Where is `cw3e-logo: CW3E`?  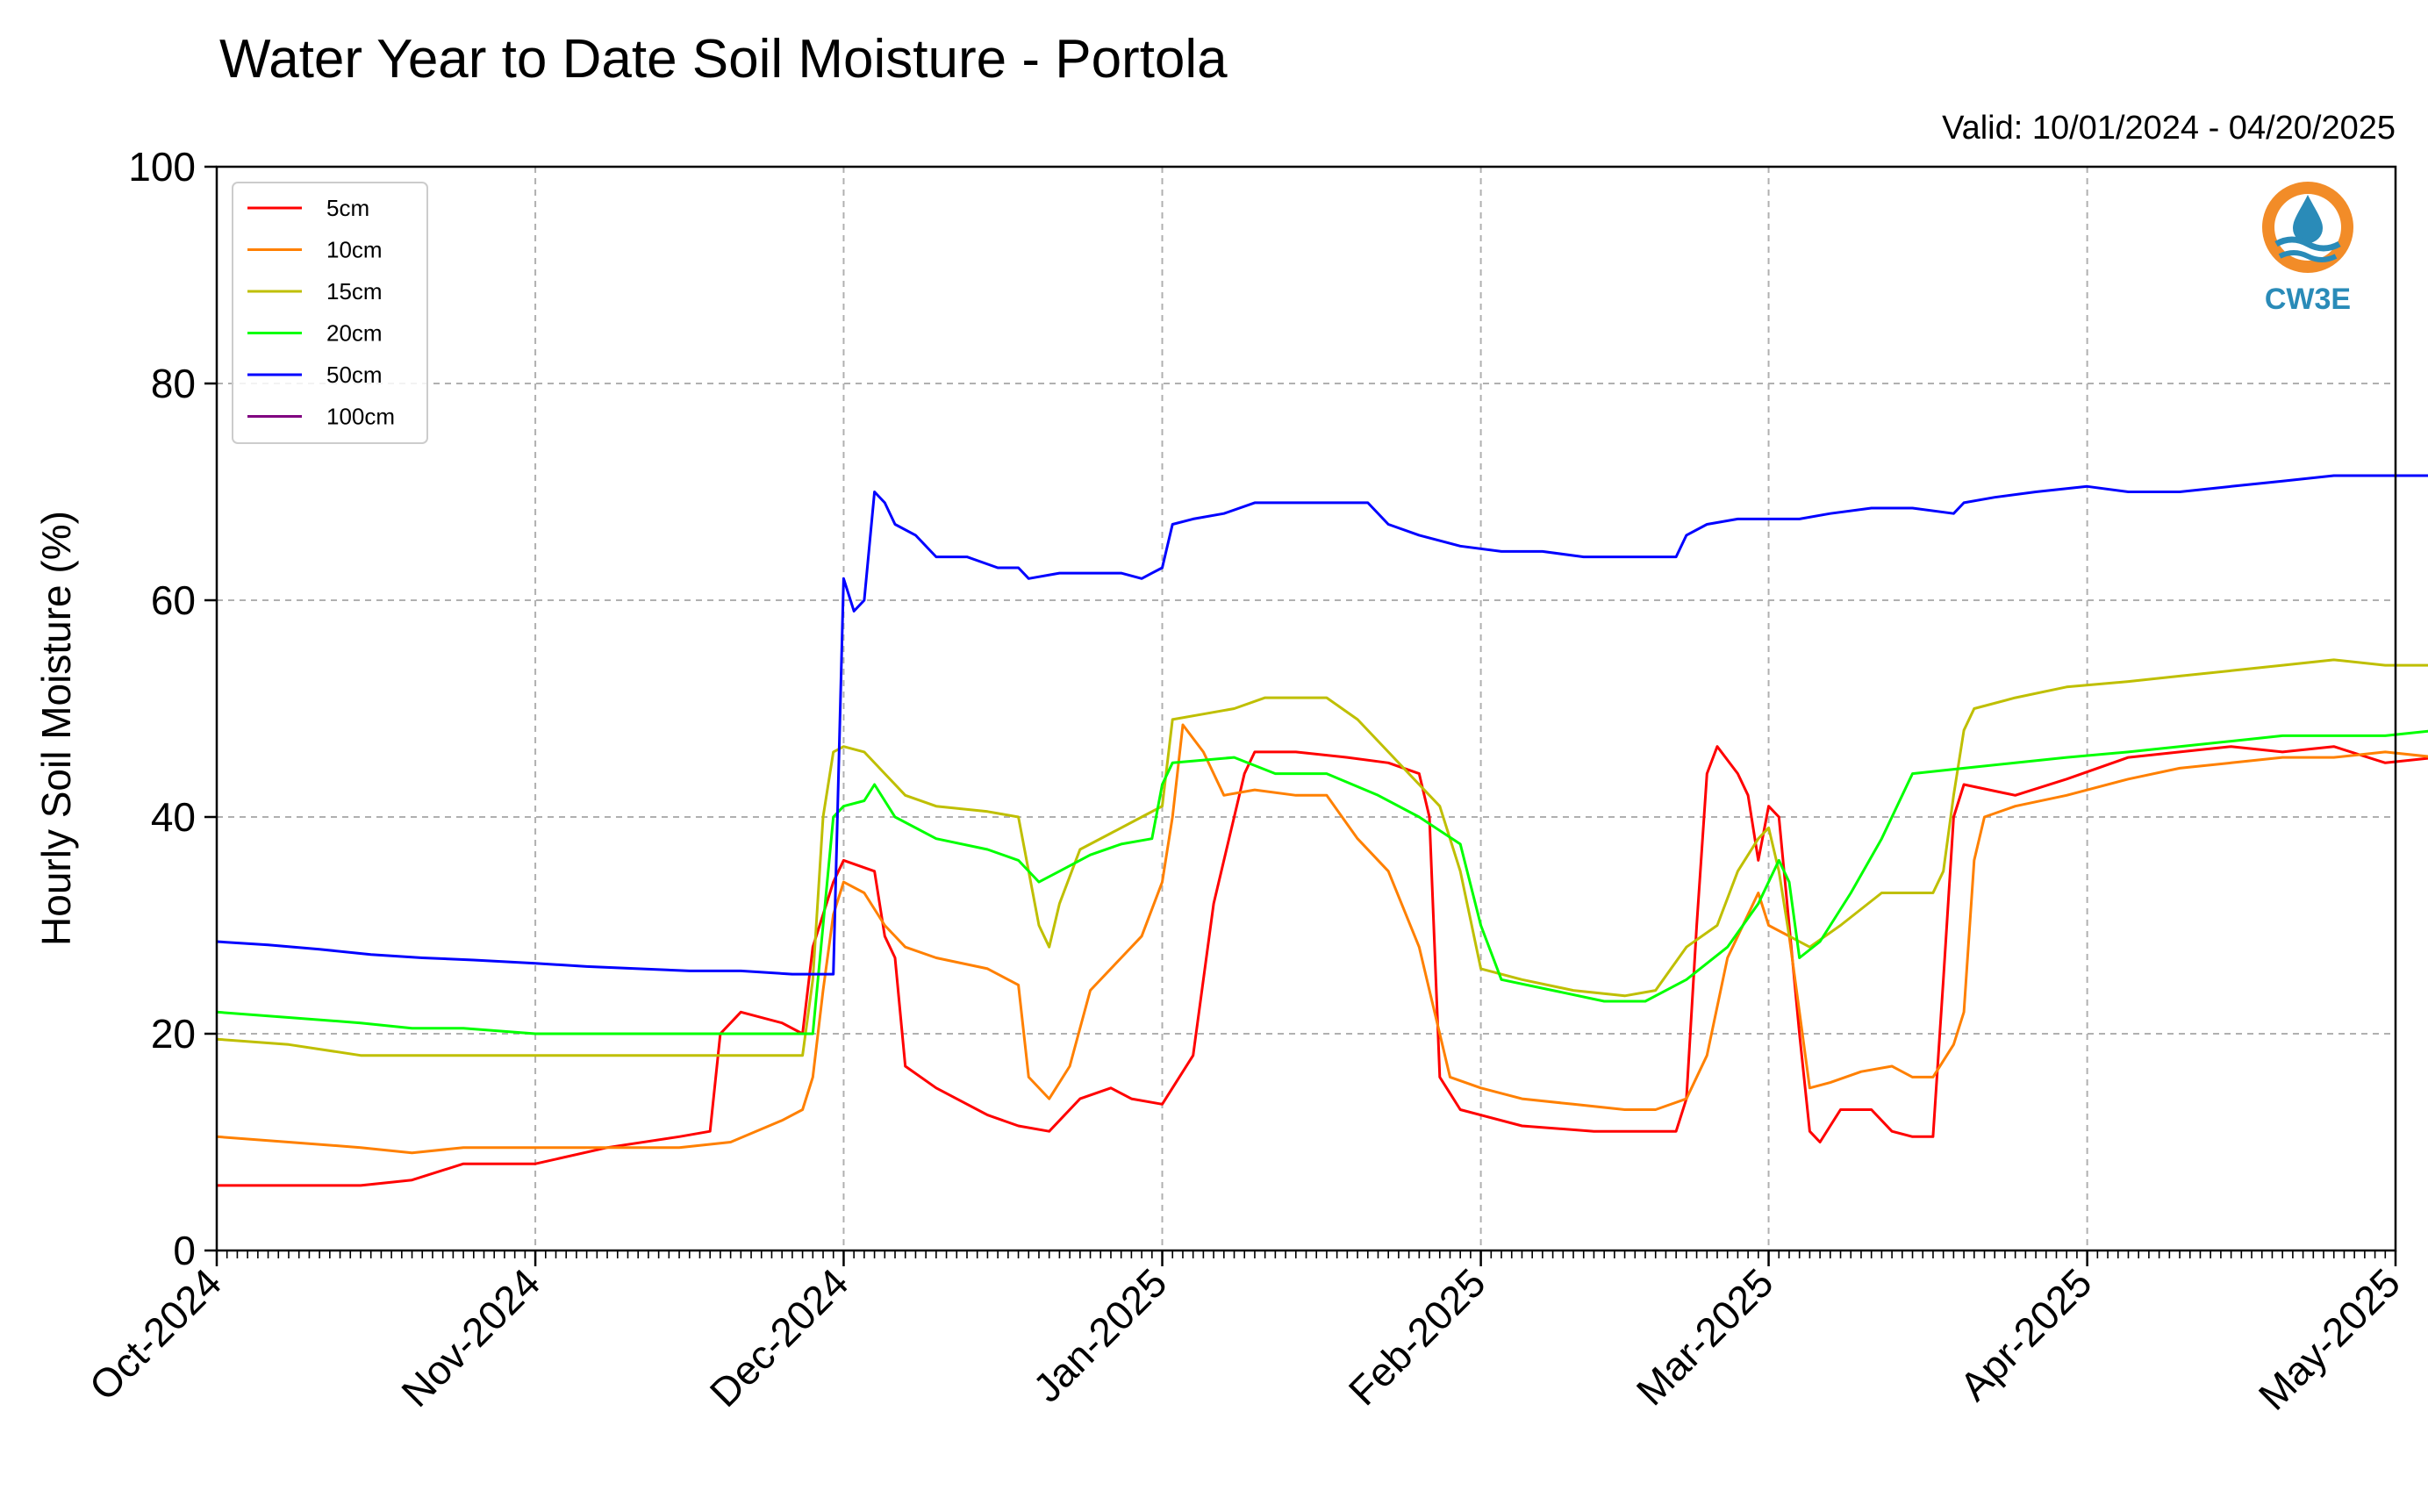
cw3e-logo: CW3E is located at coordinates (2308, 249).